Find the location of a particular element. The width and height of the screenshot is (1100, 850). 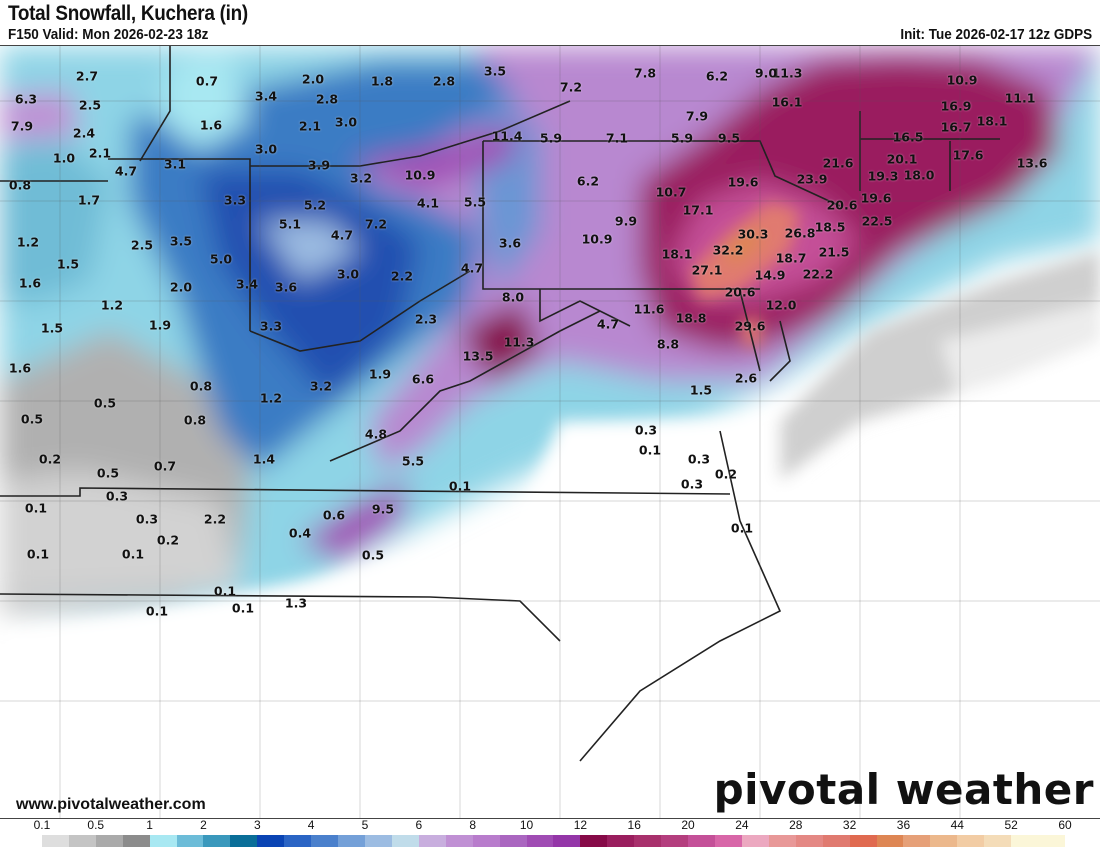

snowfall-value-label: 1.0 is located at coordinates (64, 158).